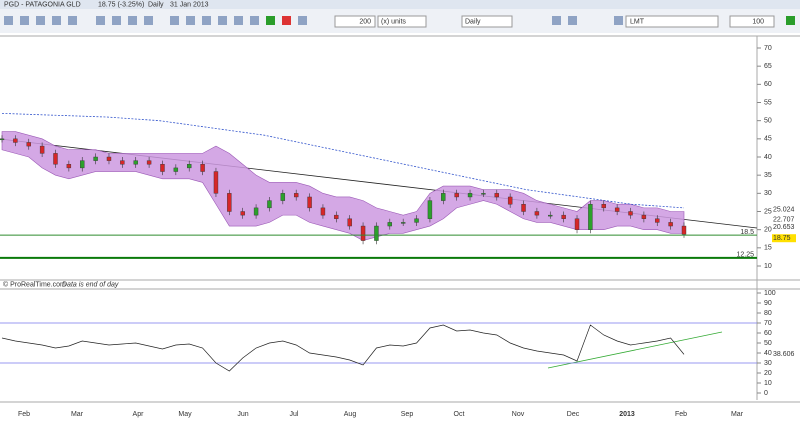 The width and height of the screenshot is (800, 431). I want to click on last-price: 18.75 (-3.25%), so click(121, 4).